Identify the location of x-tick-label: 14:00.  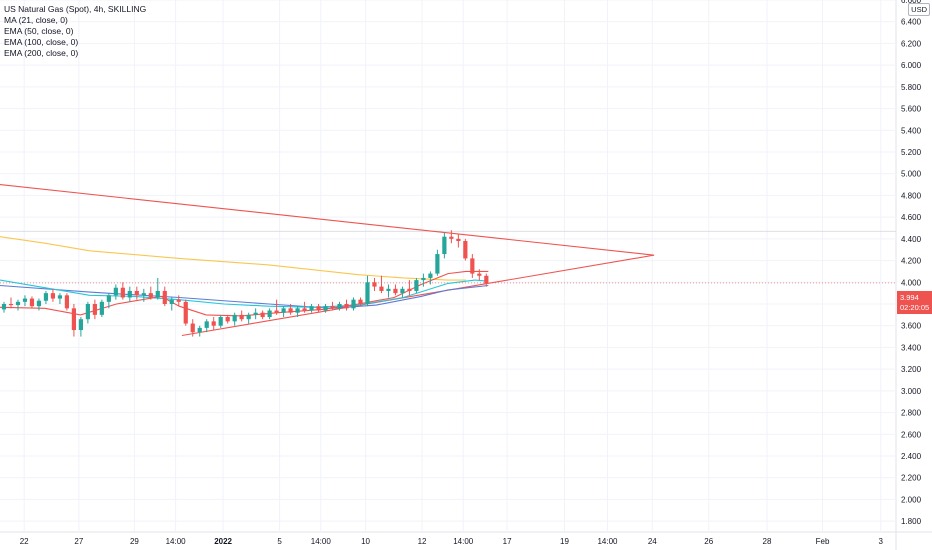
(607, 541).